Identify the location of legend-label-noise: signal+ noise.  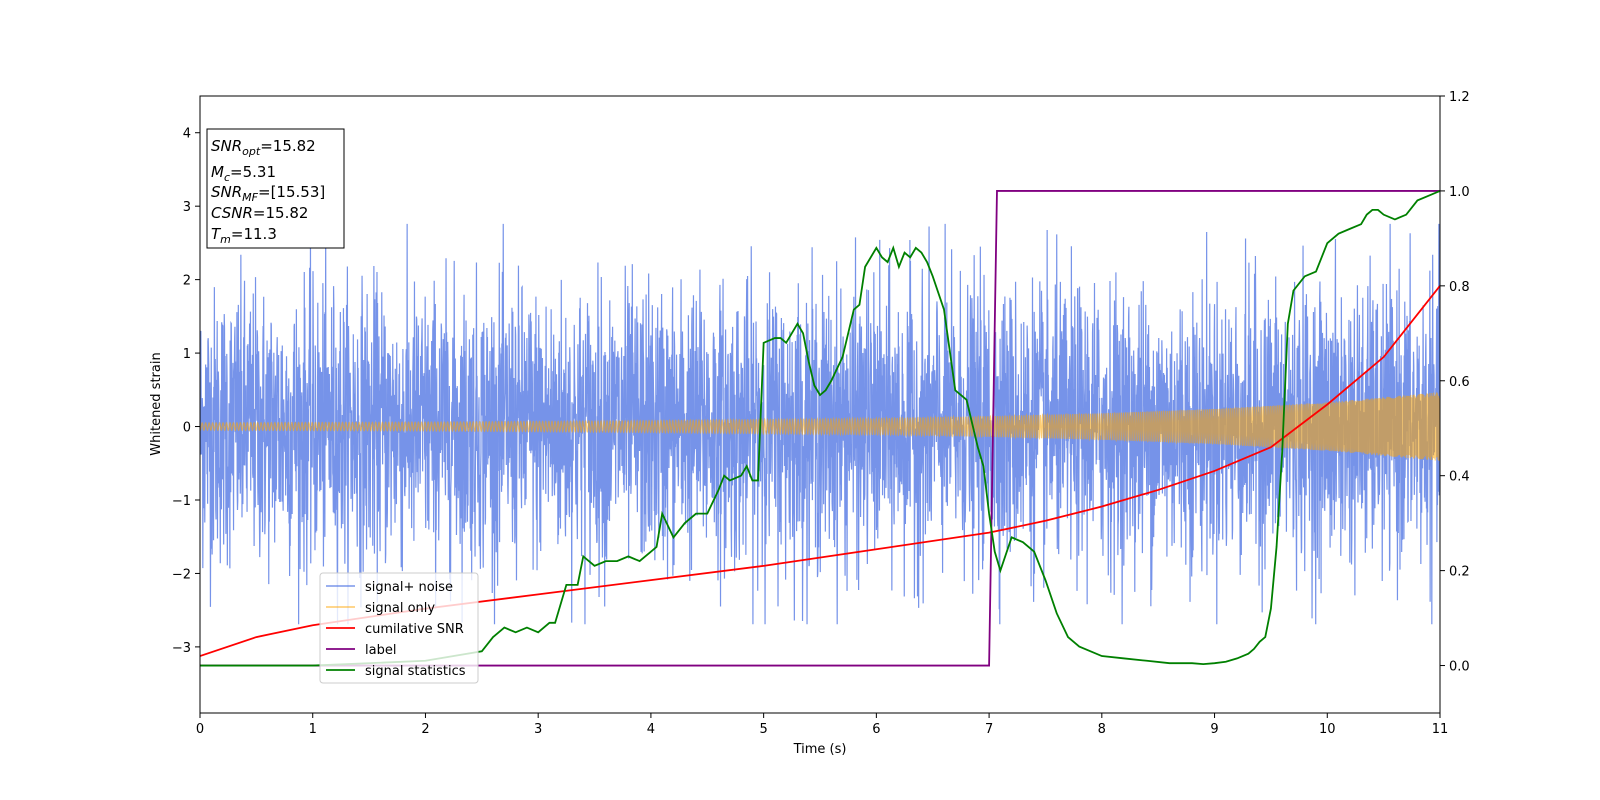
(409, 587).